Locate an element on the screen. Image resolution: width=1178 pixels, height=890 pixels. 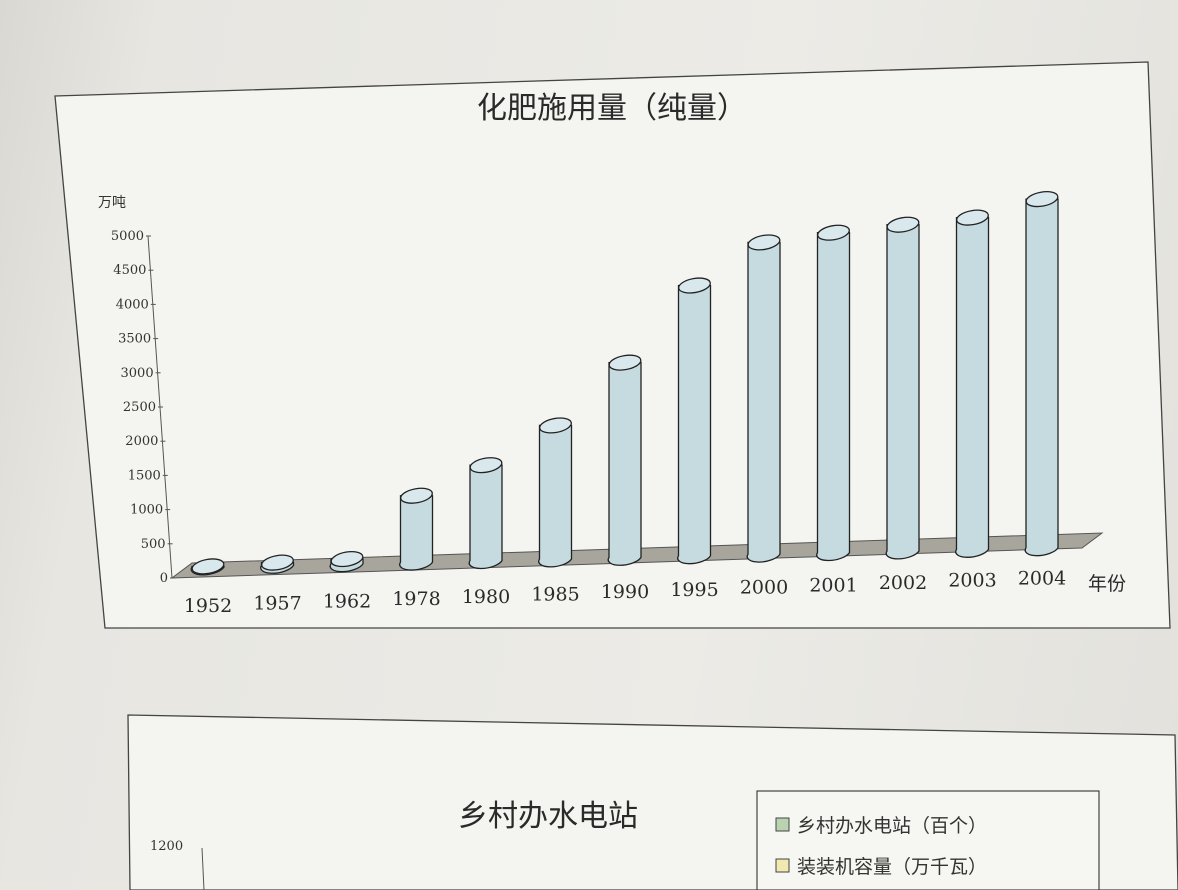
x-tick-label: 1962 is located at coordinates (347, 601).